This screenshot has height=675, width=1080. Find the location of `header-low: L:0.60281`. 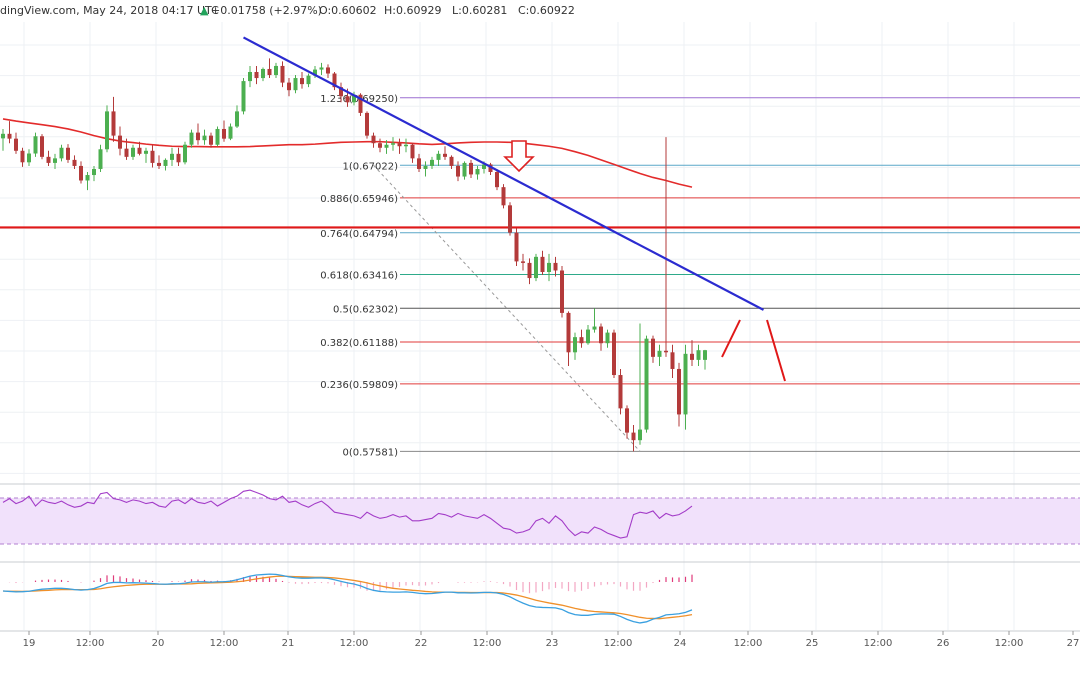

header-low: L:0.60281 is located at coordinates (480, 10).